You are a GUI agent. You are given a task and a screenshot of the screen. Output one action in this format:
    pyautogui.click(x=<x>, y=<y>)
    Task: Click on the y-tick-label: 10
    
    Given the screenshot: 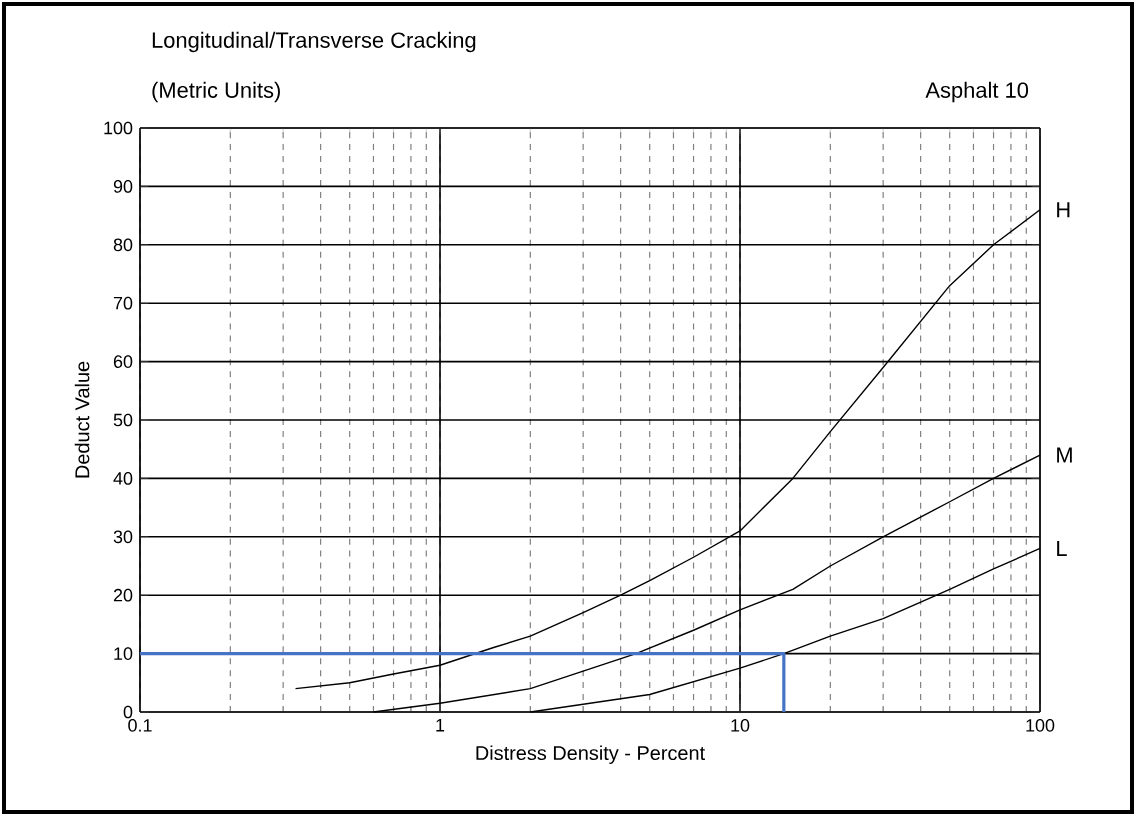 What is the action you would take?
    pyautogui.click(x=123, y=653)
    